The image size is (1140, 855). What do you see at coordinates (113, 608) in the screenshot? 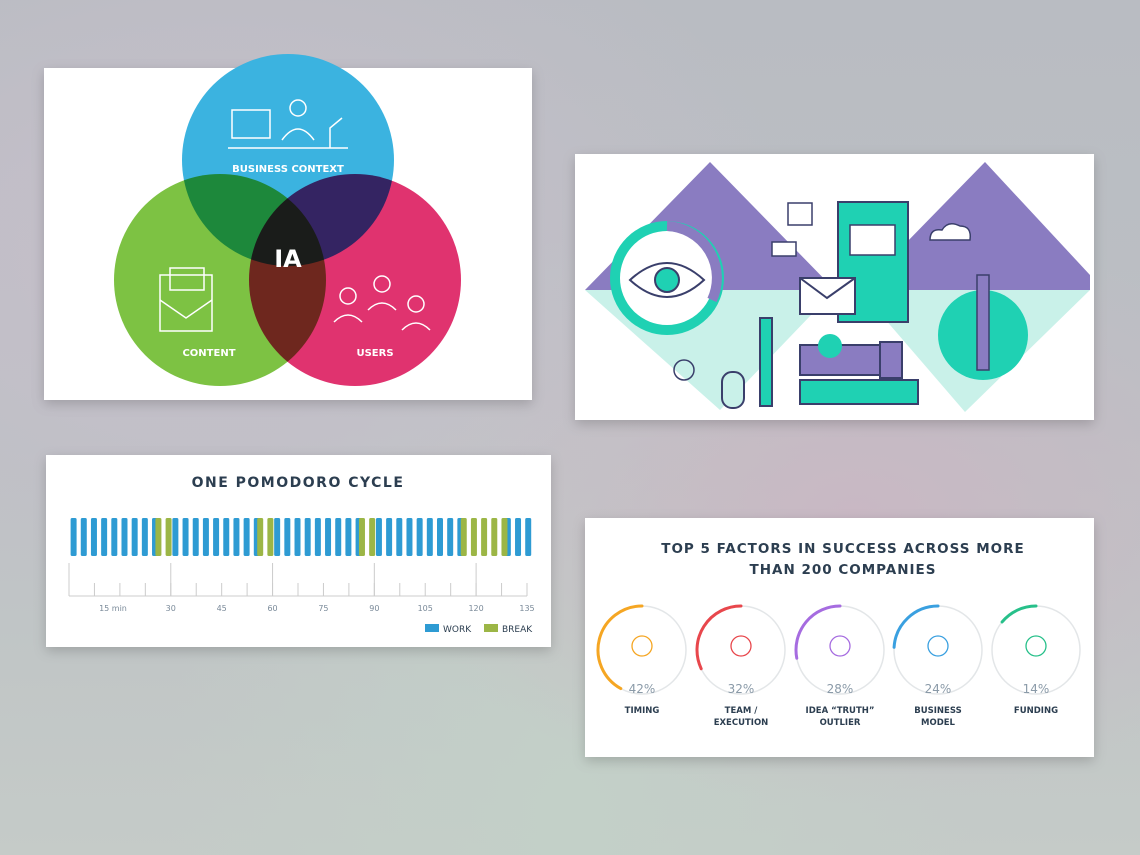
I see `x-tick-label: 15 min` at bounding box center [113, 608].